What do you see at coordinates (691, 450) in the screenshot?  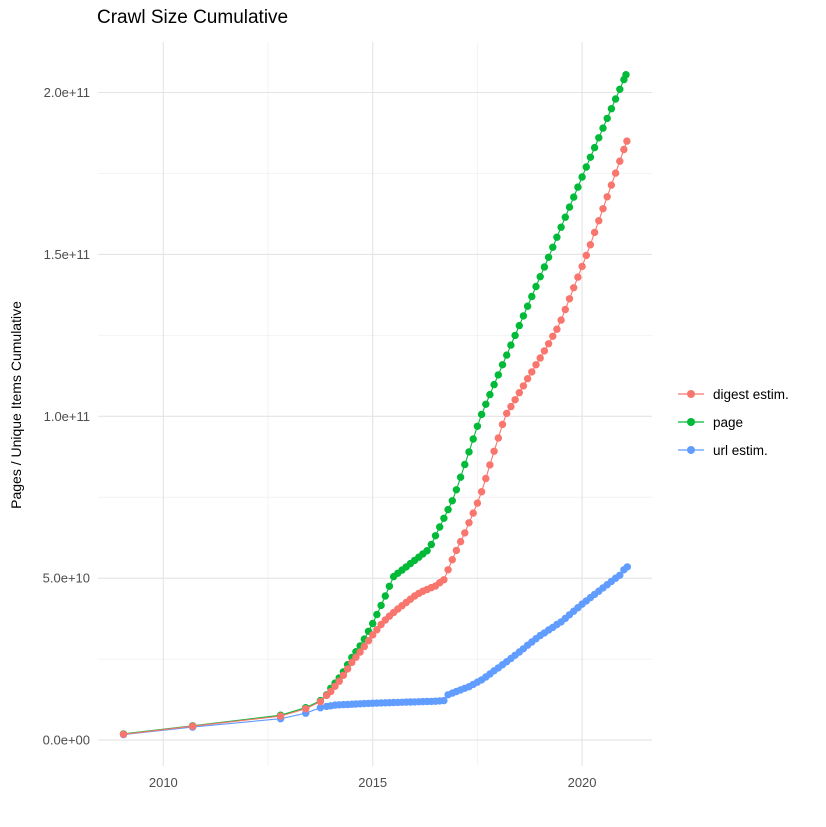 I see `url-key-icon` at bounding box center [691, 450].